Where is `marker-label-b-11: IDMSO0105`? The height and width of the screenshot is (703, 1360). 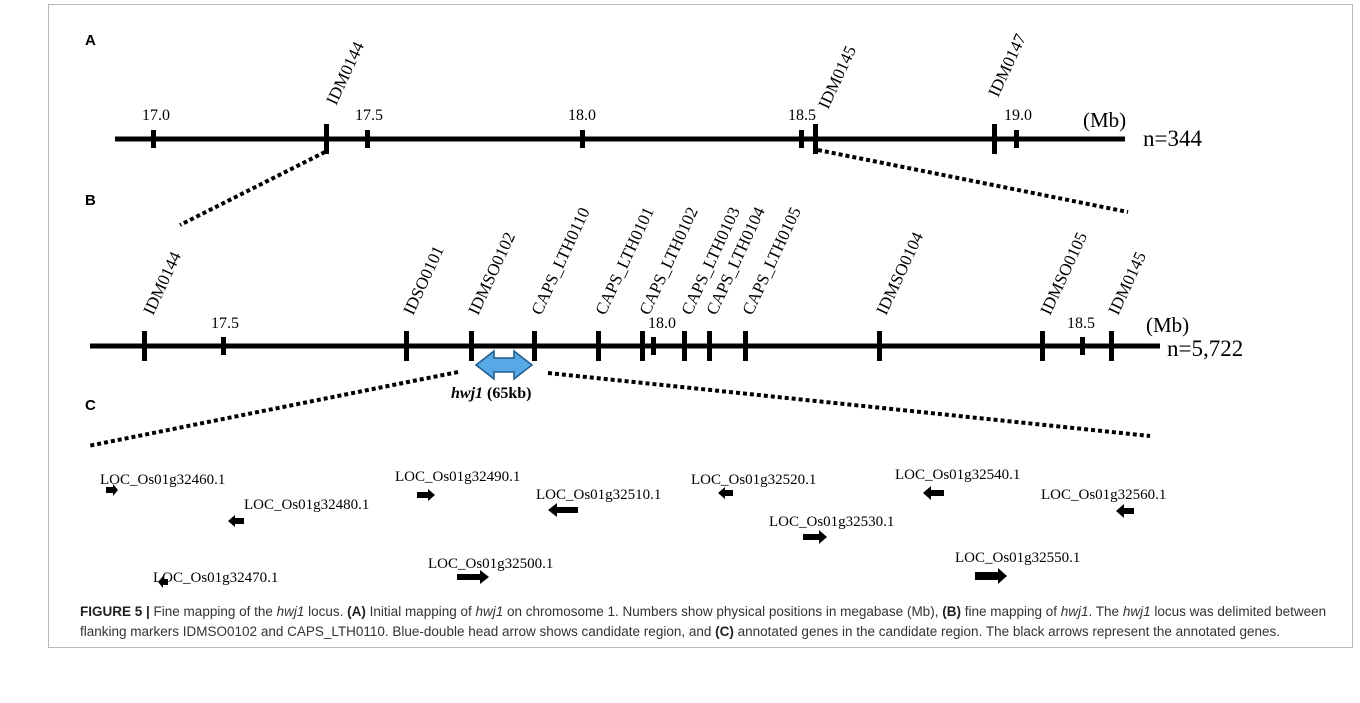 marker-label-b-11: IDMSO0105 is located at coordinates (1063, 273).